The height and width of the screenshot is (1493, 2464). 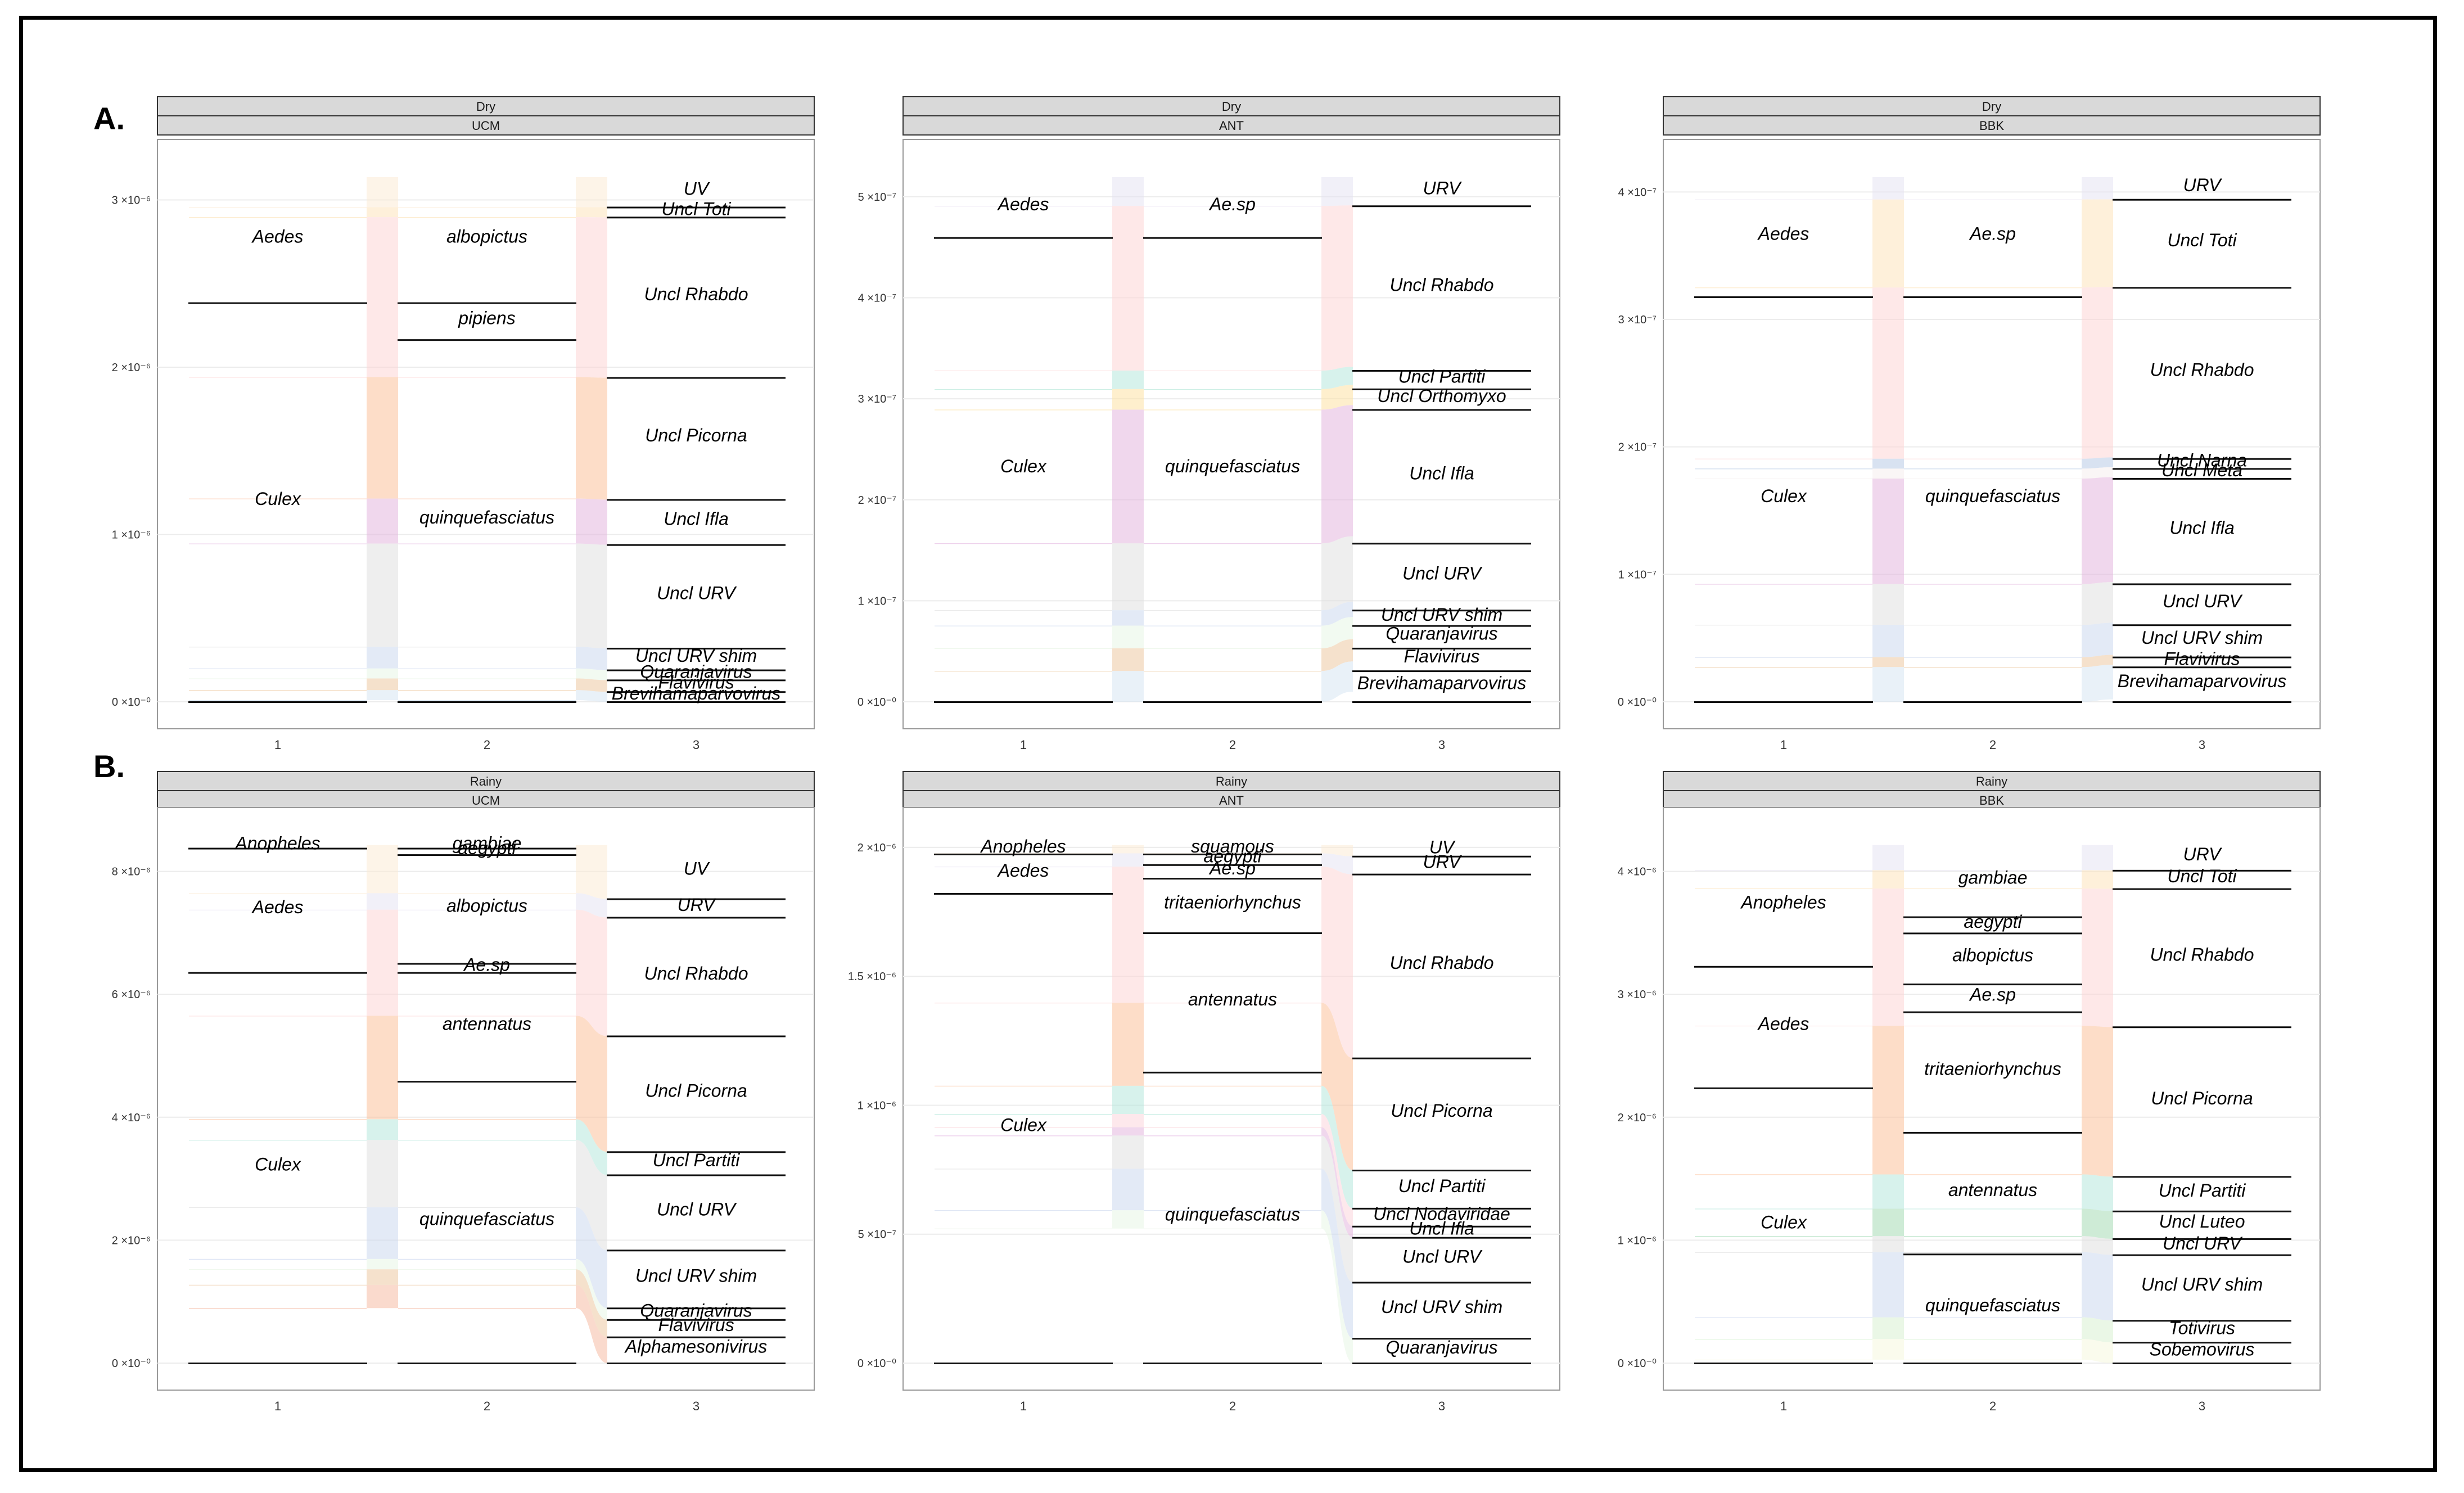 I want to click on stratum-label: Brevihamaparvovirus, so click(x=2202, y=681).